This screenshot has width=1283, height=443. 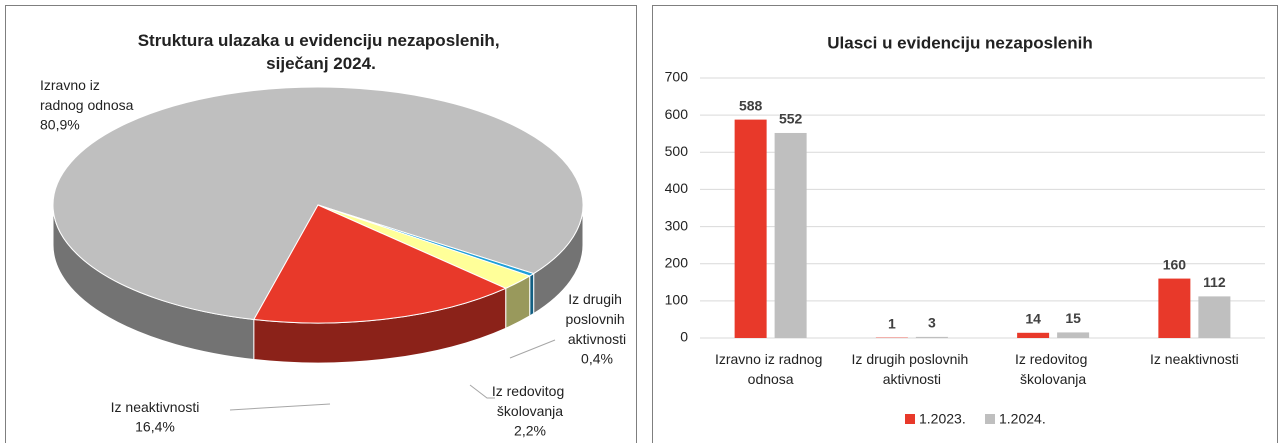 What do you see at coordinates (942, 419) in the screenshot?
I see `legend-label: 1.2023.` at bounding box center [942, 419].